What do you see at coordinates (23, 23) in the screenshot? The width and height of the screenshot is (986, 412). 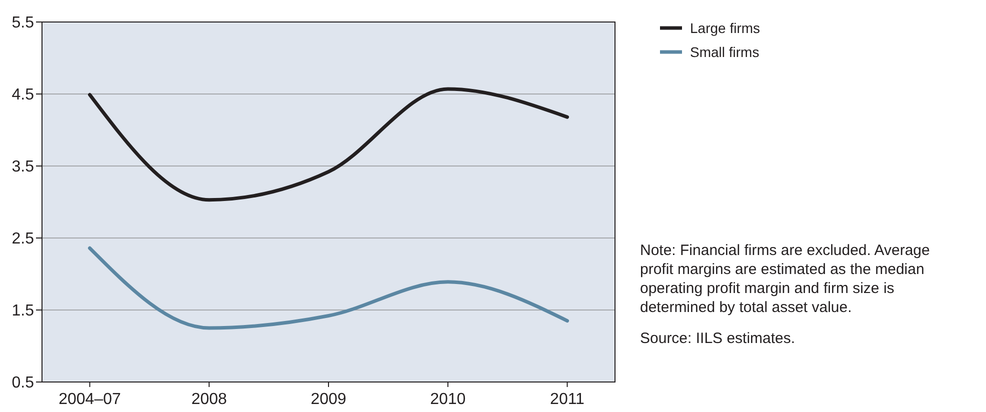 I see `y-tick-label: 5.5` at bounding box center [23, 23].